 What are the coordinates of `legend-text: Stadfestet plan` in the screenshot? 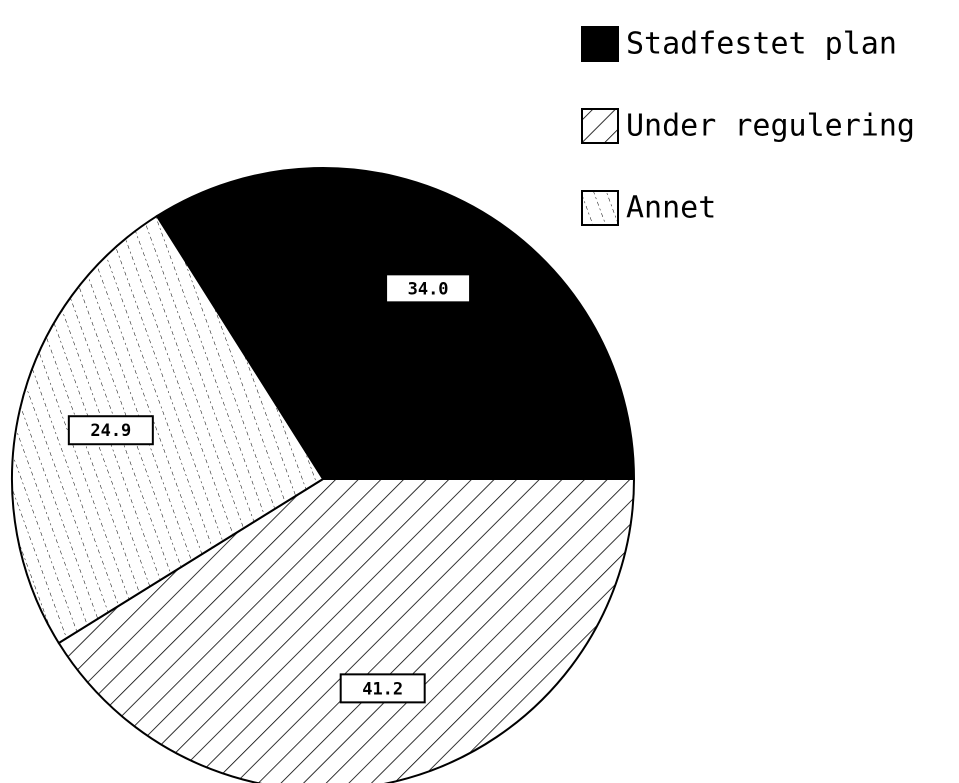 It's located at (761, 44).